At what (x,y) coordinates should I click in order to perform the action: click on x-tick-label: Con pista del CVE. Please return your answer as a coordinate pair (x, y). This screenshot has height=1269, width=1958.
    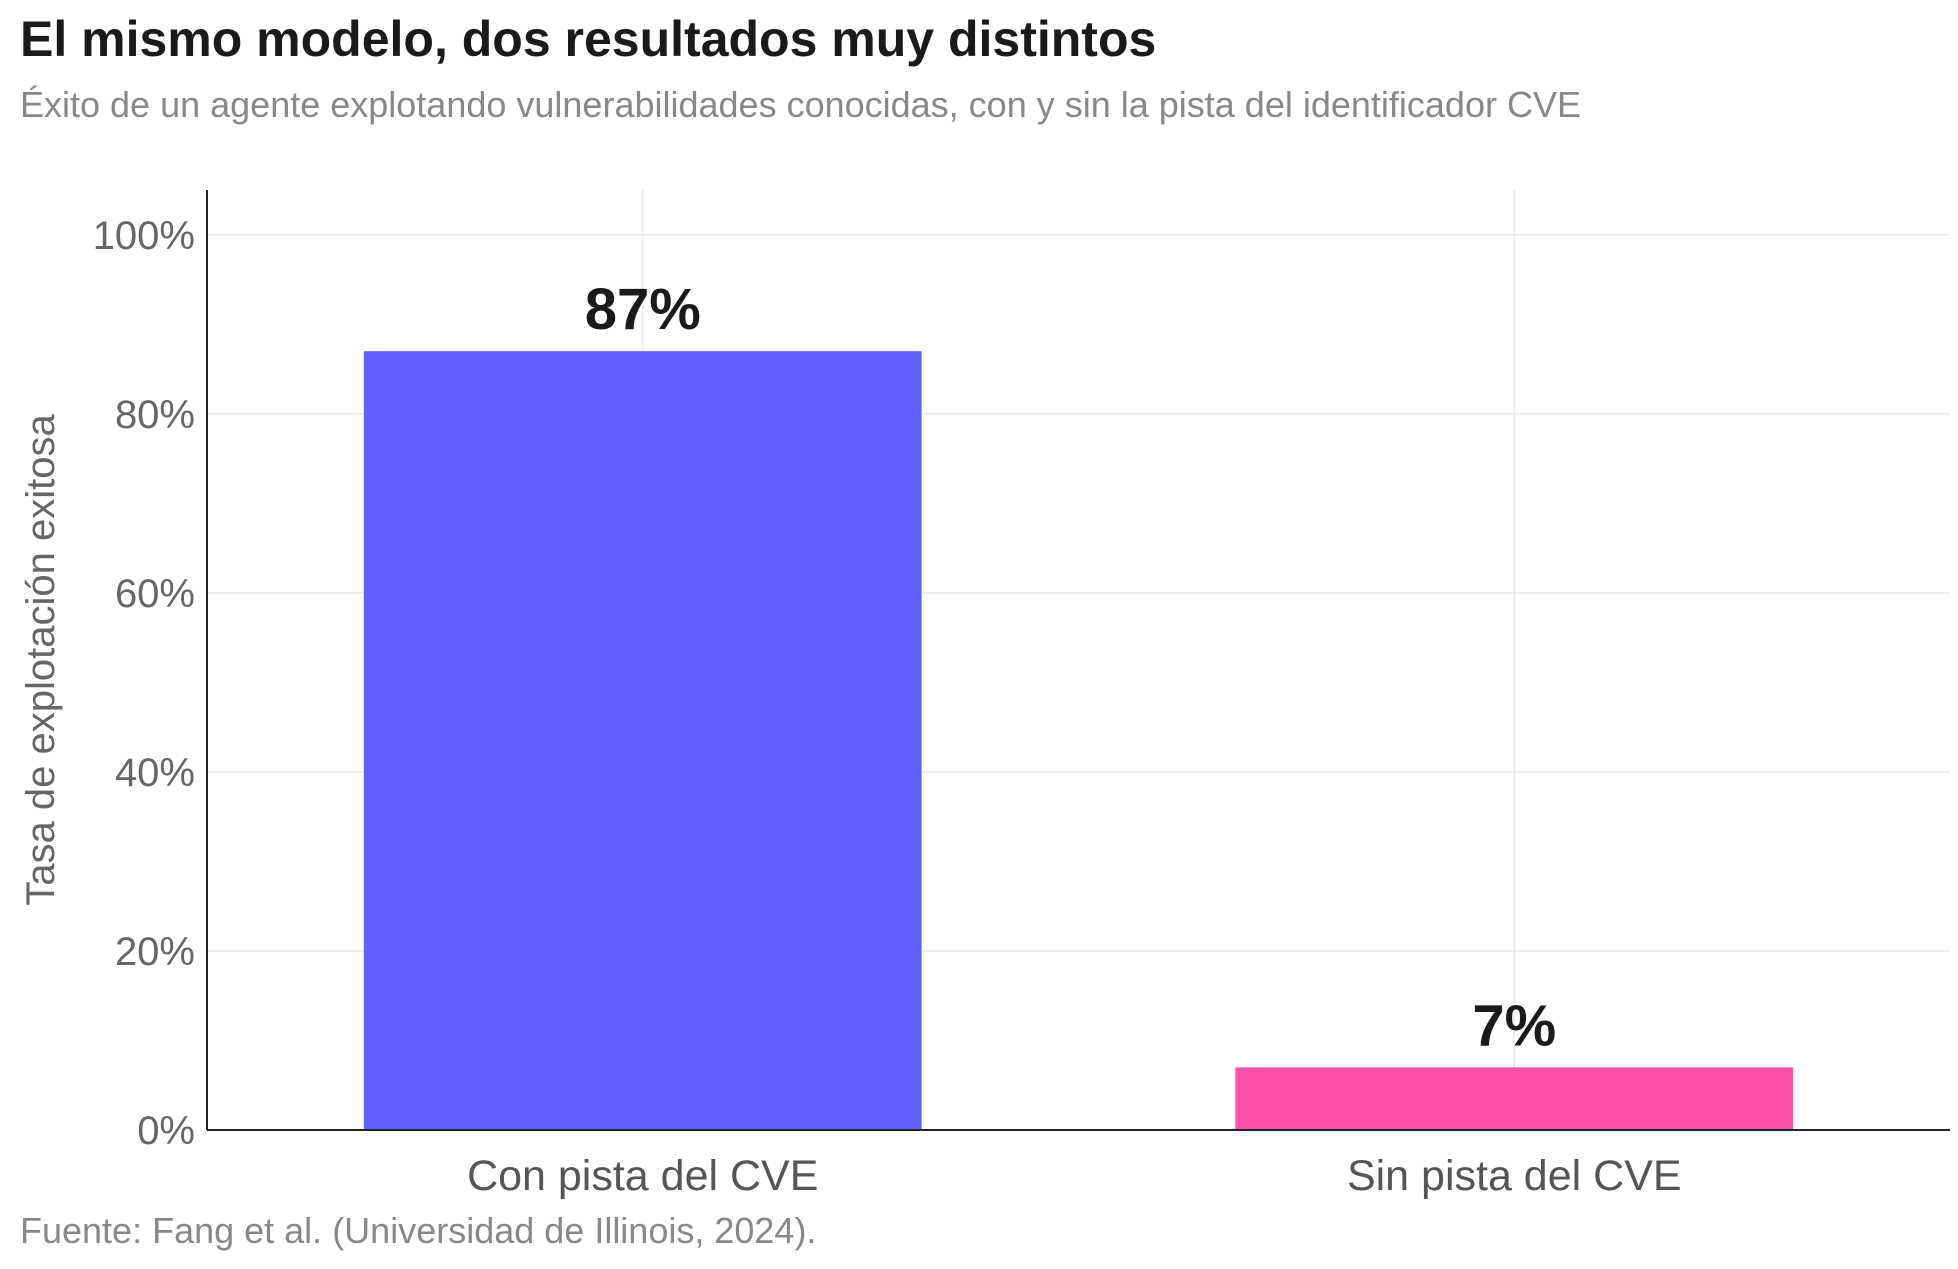
    Looking at the image, I should click on (642, 1176).